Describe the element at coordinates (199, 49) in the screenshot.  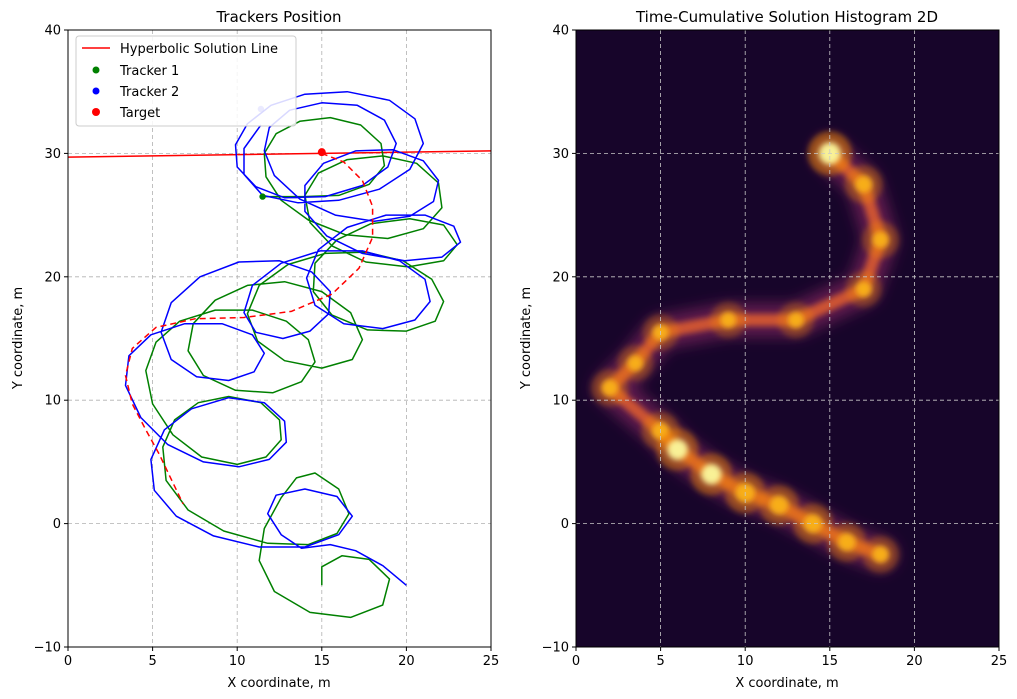
I see `legend-hyperbolic-label: Hyperbolic Solution Line` at that location.